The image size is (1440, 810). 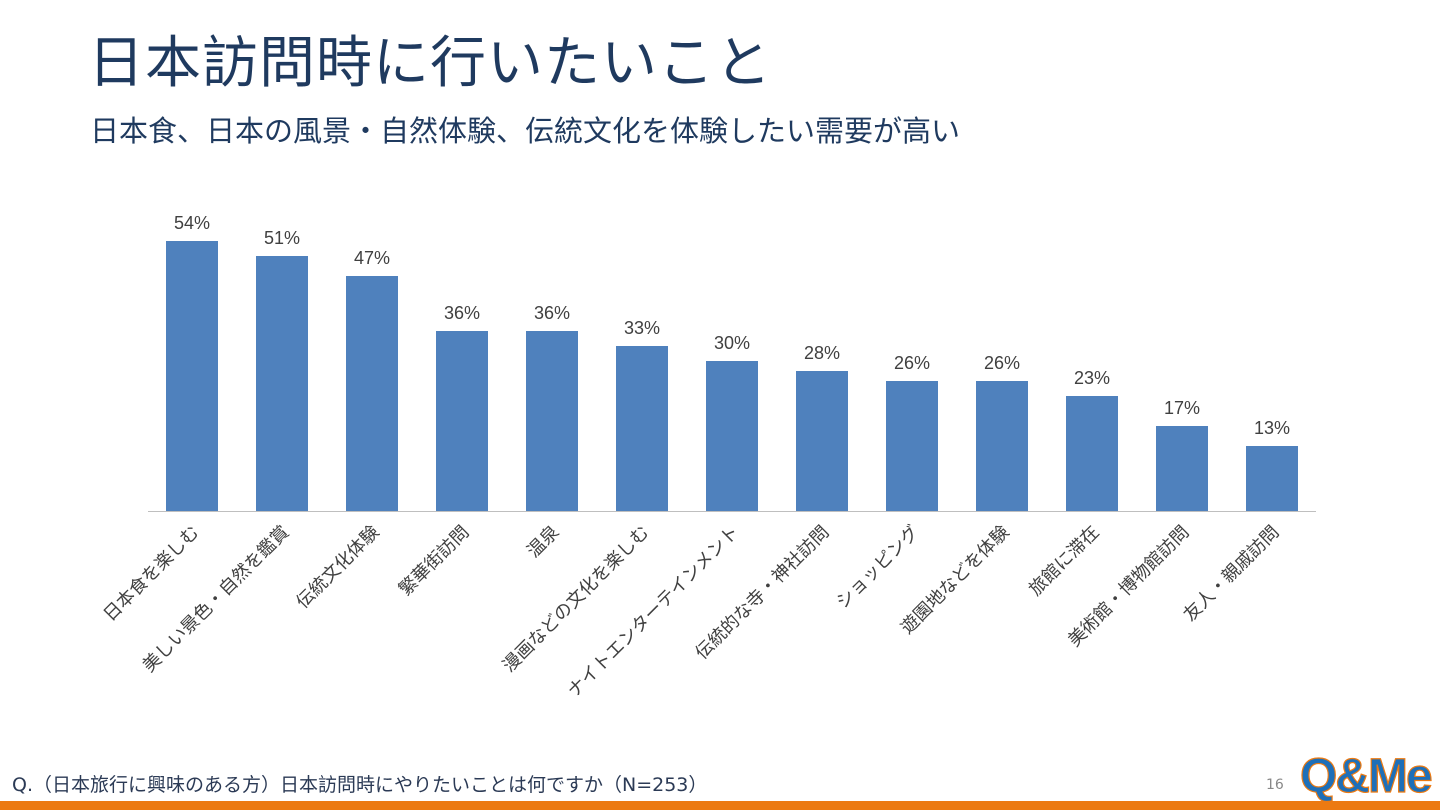 What do you see at coordinates (543, 542) in the screenshot?
I see `category-label-4: 温泉` at bounding box center [543, 542].